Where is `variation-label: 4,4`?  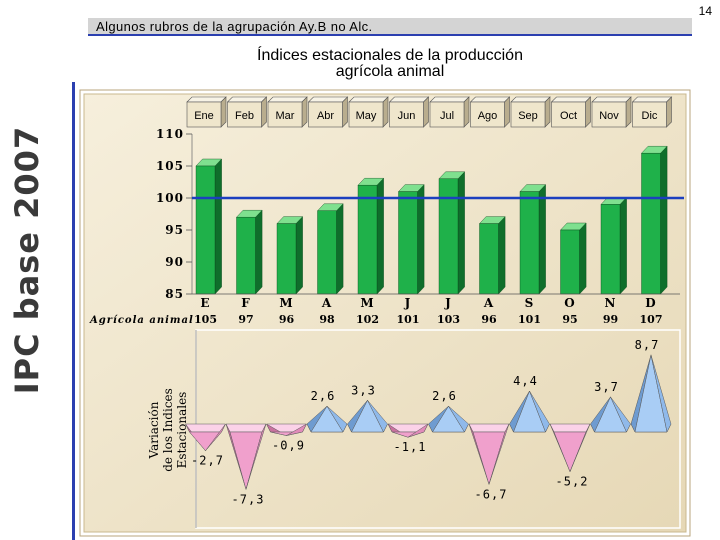 variation-label: 4,4 is located at coordinates (525, 381).